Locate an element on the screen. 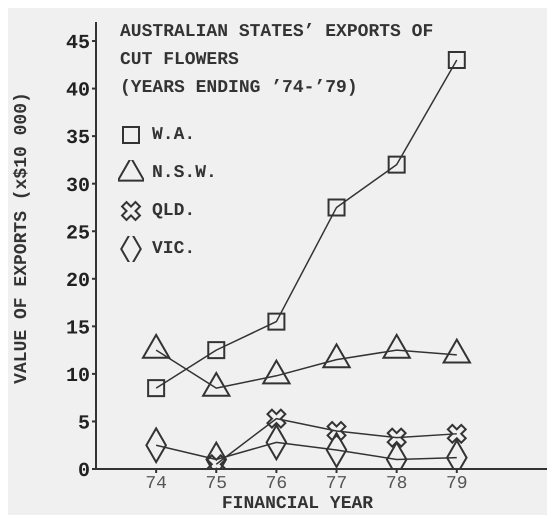 The image size is (555, 523). y-tick-label: 45 is located at coordinates (78, 44).